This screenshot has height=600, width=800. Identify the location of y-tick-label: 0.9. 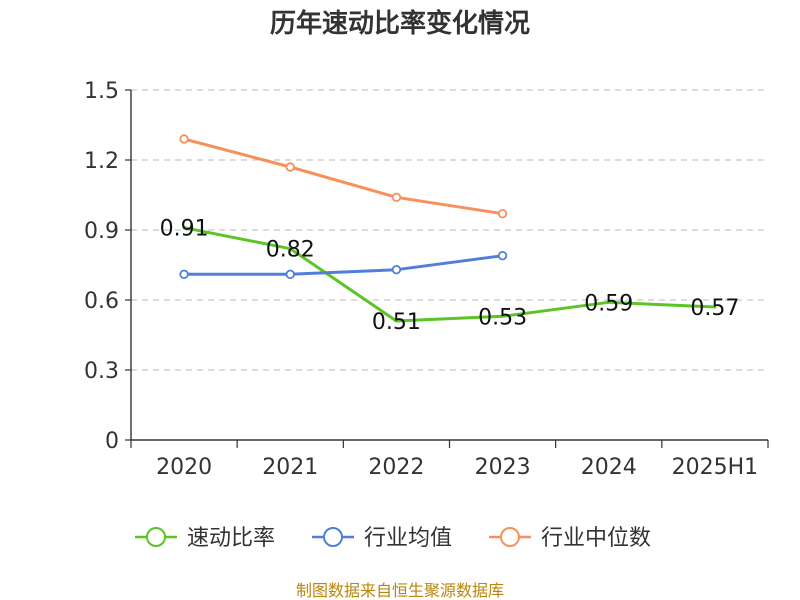
(101, 231).